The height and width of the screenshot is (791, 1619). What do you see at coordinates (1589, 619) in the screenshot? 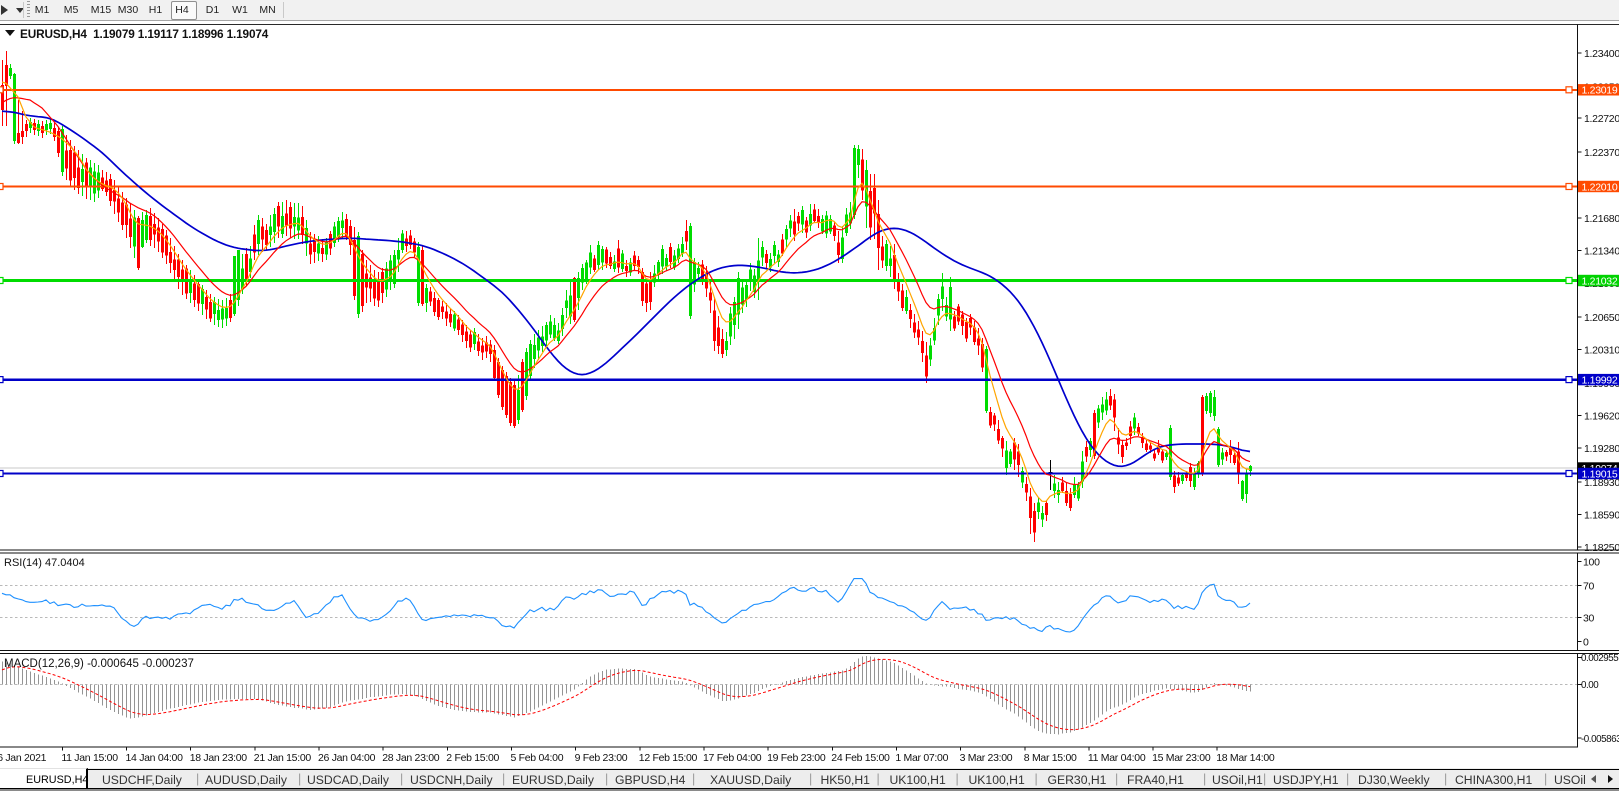
I see `svg-text: 30` at bounding box center [1589, 619].